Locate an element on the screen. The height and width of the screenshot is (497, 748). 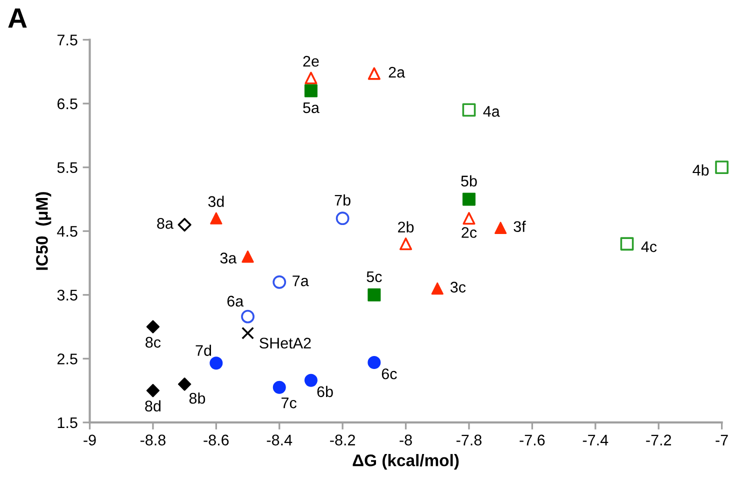
annotation: 6a is located at coordinates (235, 301).